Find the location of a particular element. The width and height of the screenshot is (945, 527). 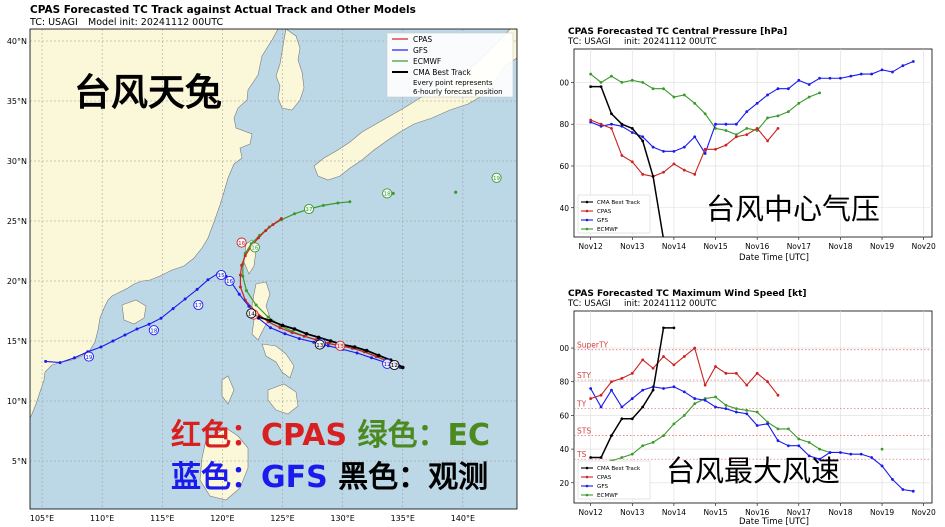

map-lat-tick-label: 5°N is located at coordinates (19, 461).